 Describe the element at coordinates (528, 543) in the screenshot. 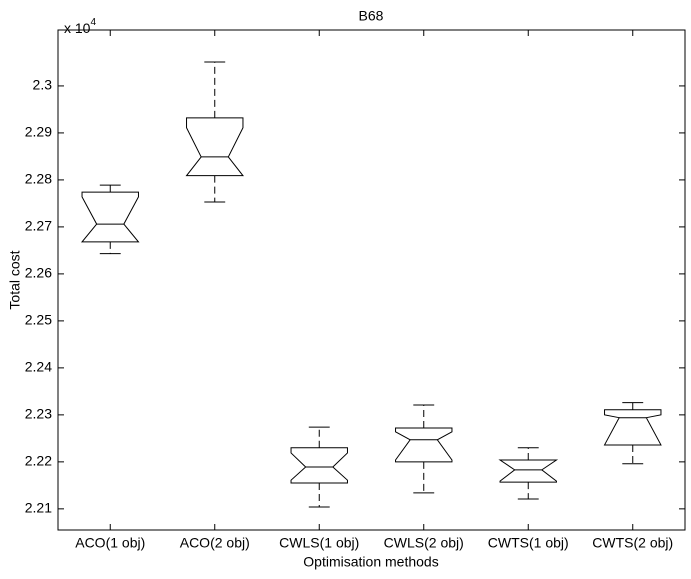

I see `x-tick-label: CWTS(1 obj)` at that location.